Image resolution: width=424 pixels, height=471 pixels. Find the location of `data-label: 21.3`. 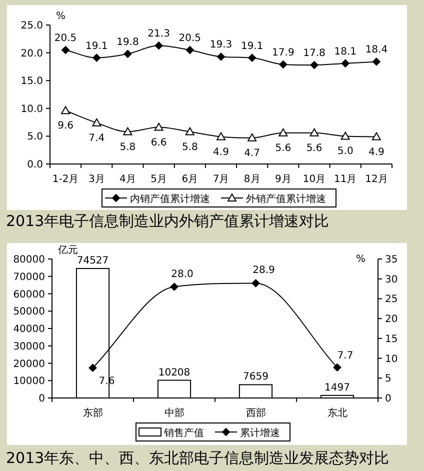

data-label: 21.3 is located at coordinates (159, 34).